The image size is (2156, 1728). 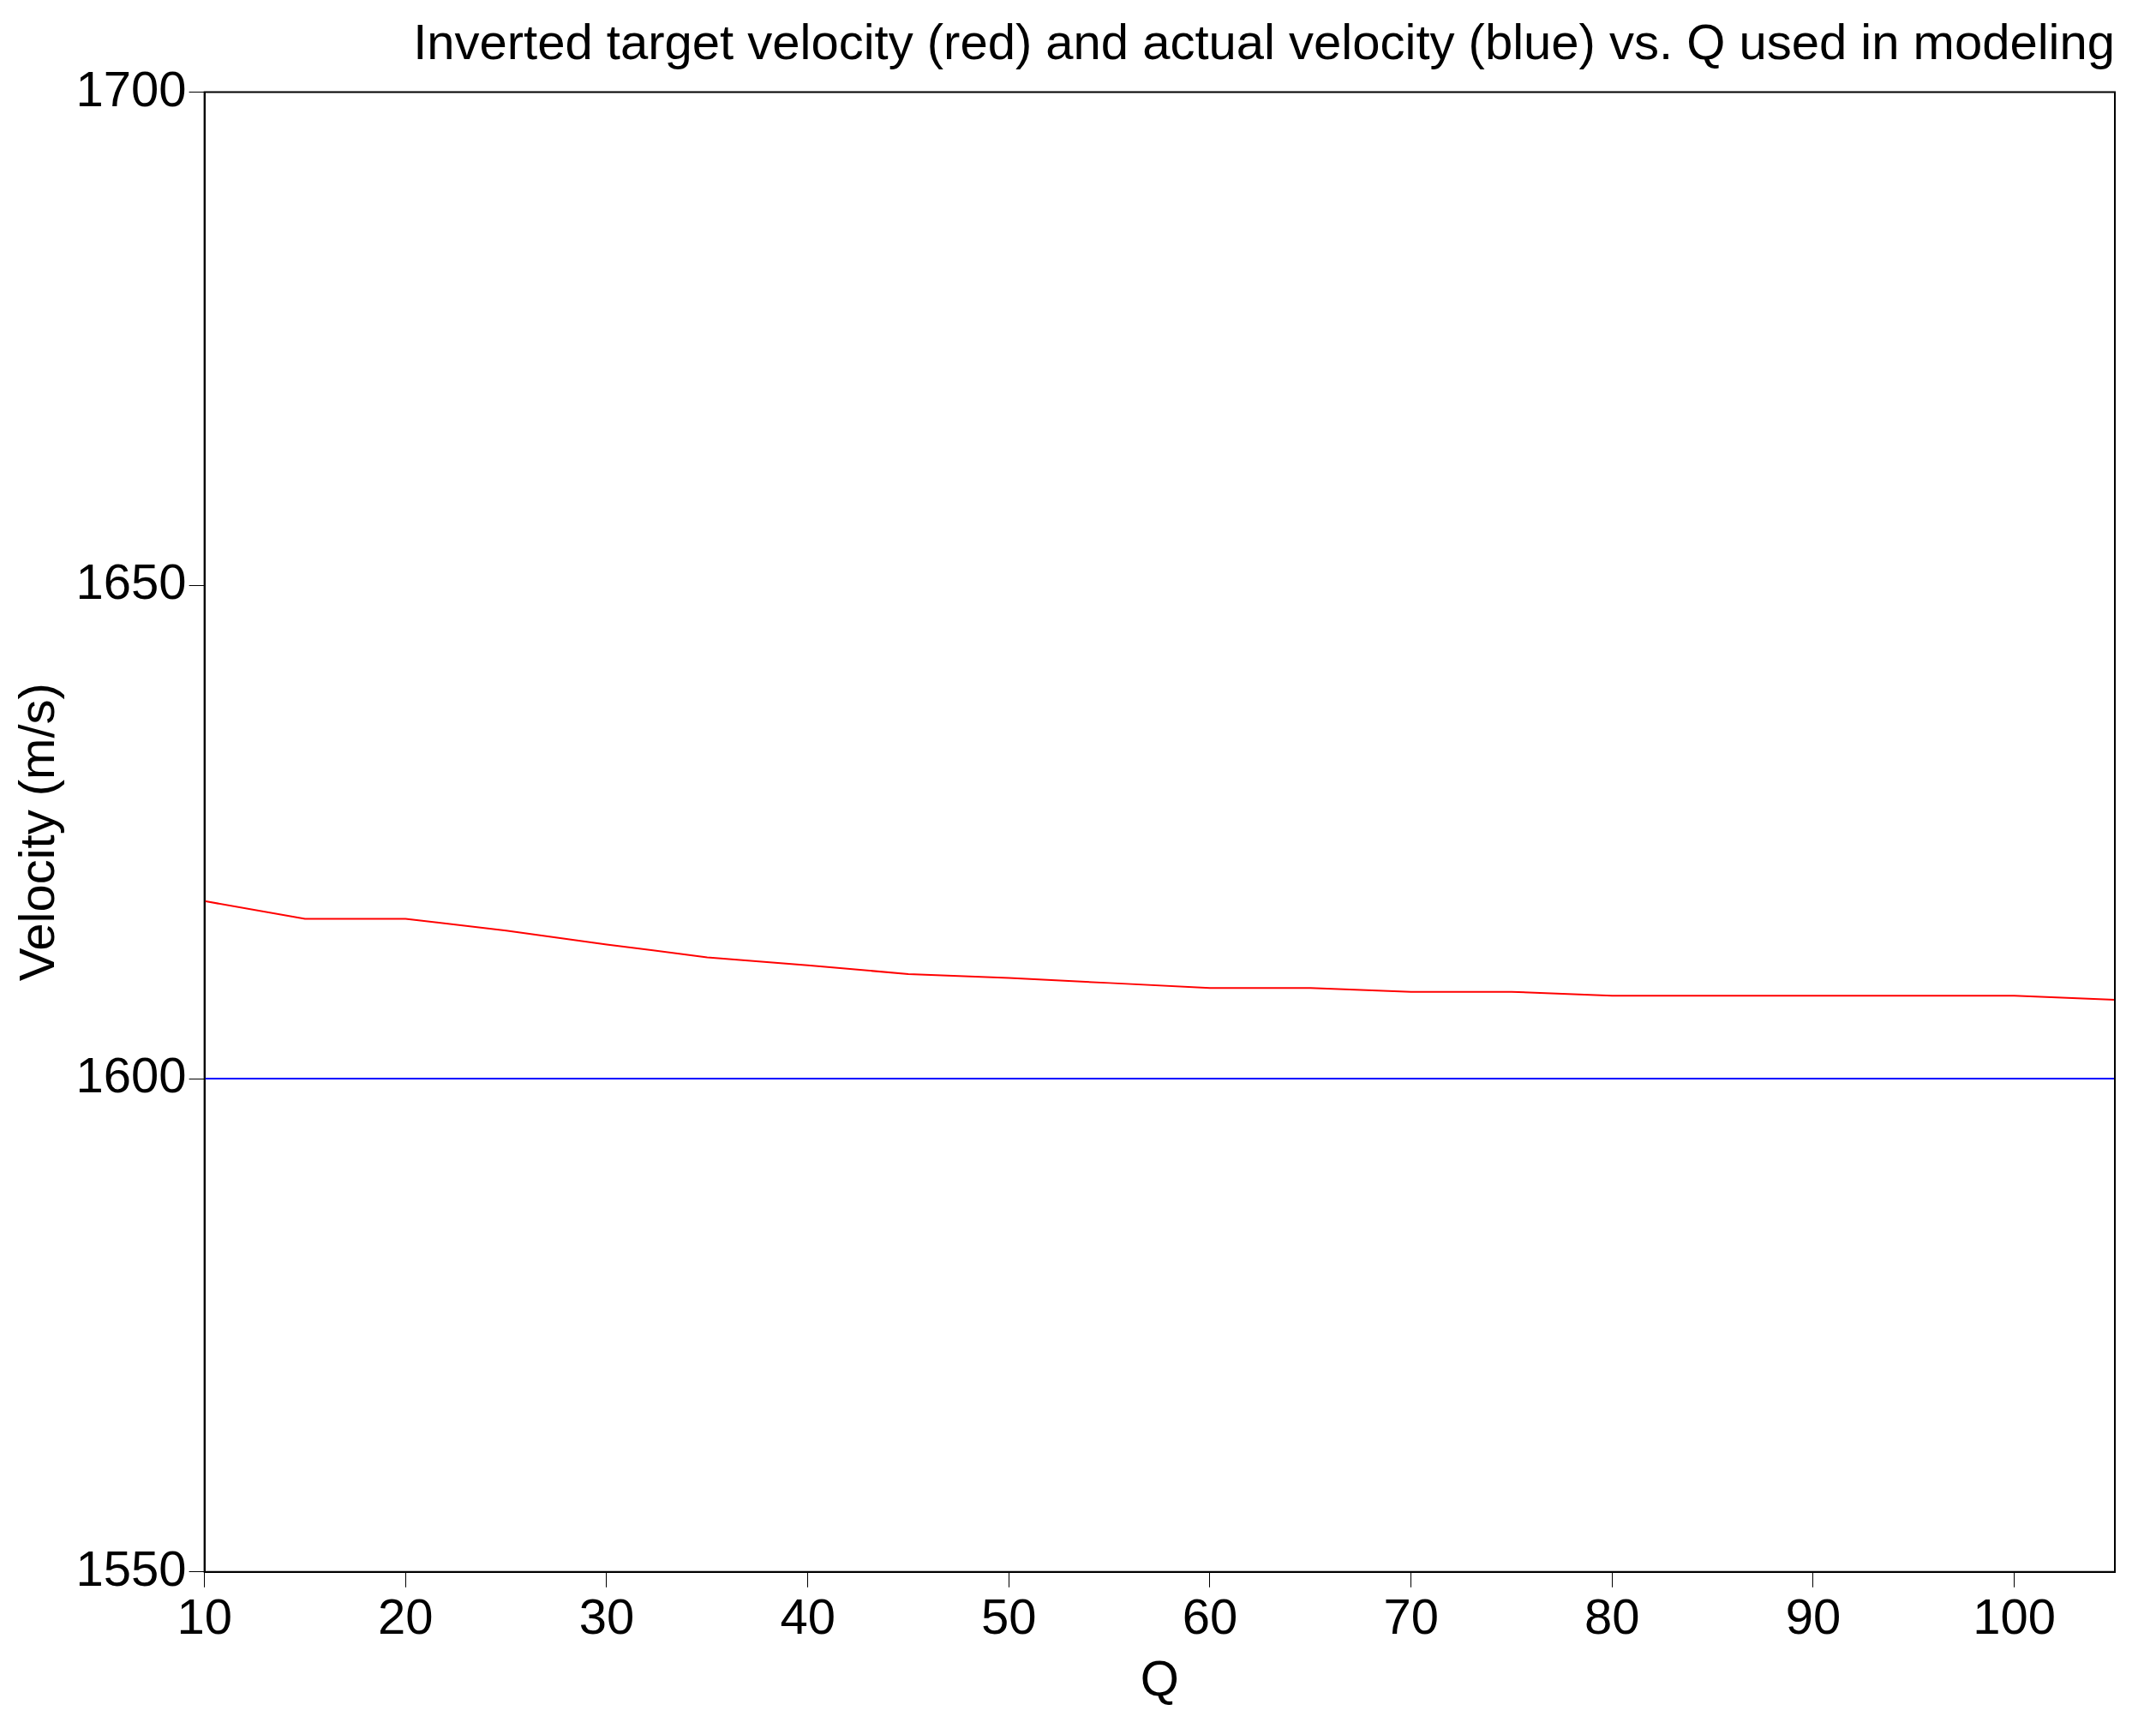 What do you see at coordinates (807, 1616) in the screenshot?
I see `x-tick-label: 40` at bounding box center [807, 1616].